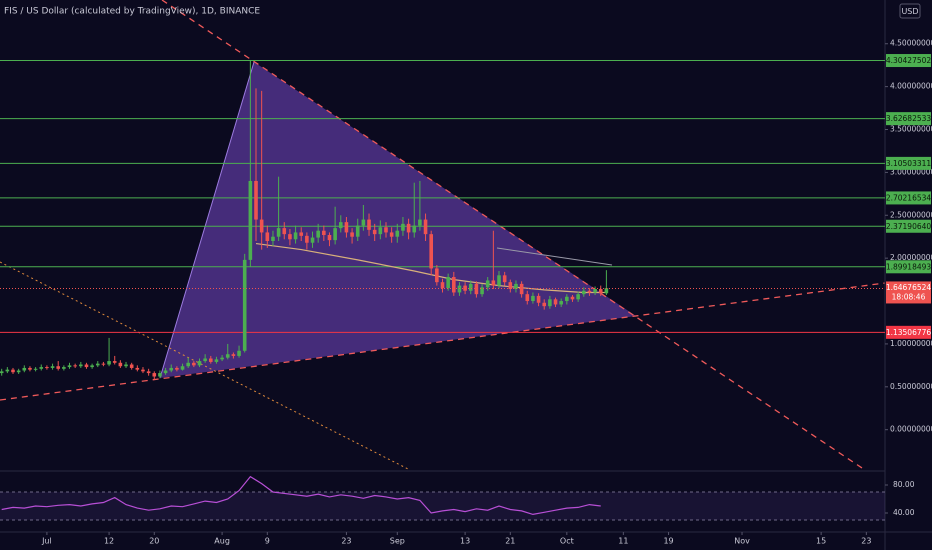 This screenshot has width=932, height=550. Describe the element at coordinates (909, 226) in the screenshot. I see `level-label: 2.37190640` at that location.